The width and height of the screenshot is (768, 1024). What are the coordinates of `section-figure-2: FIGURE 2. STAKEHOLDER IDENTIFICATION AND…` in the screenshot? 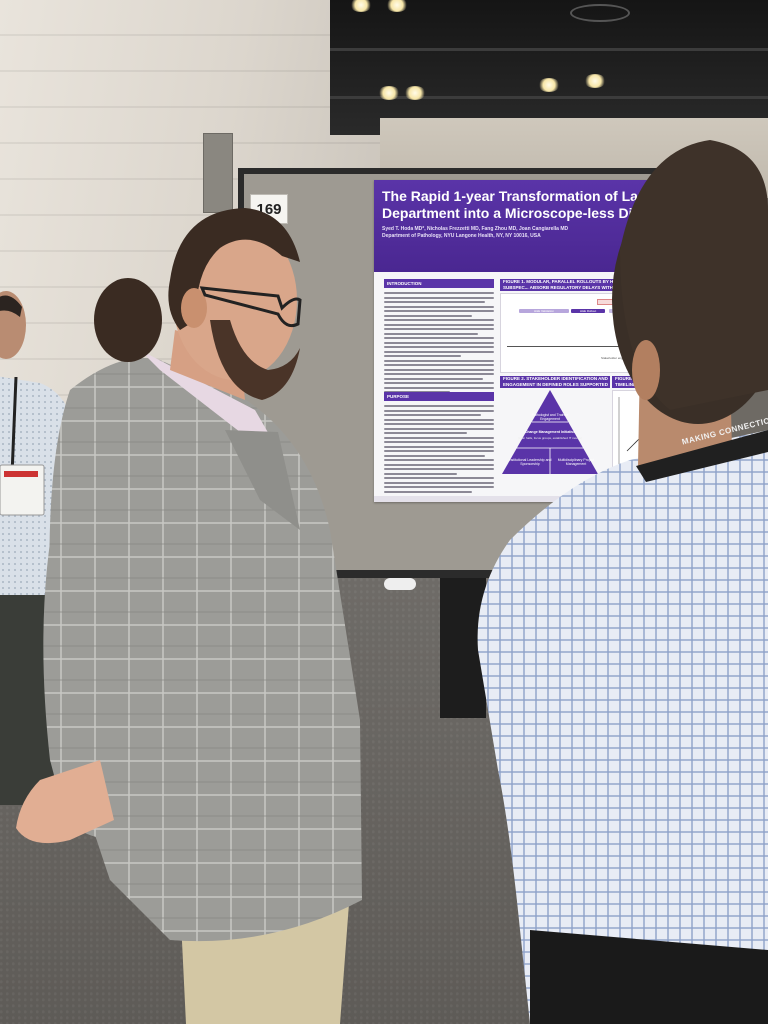 It's located at (555, 382).